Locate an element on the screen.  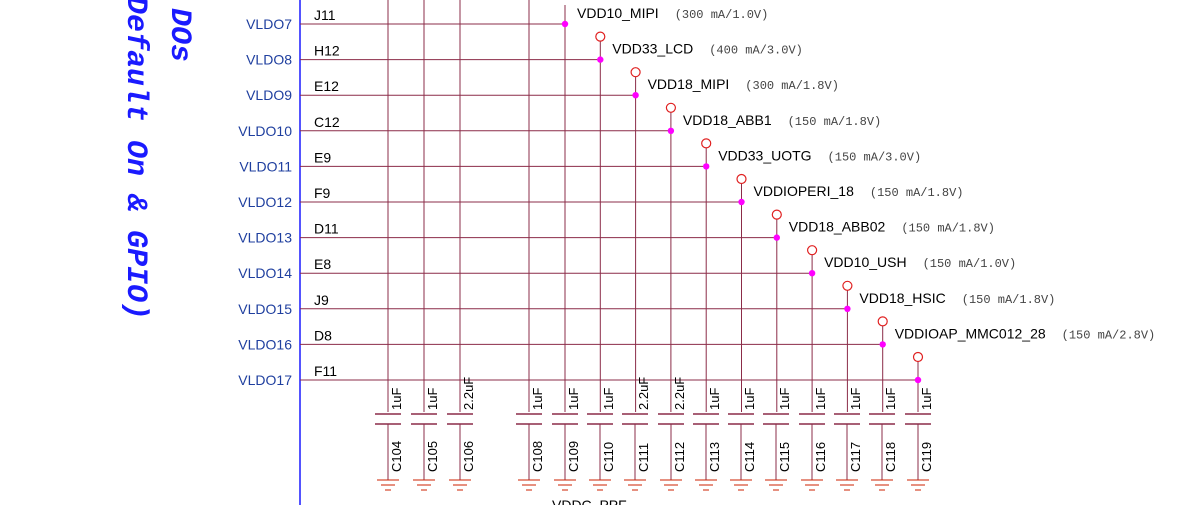
rating-label: (150 mA/2.8V) is located at coordinates (1109, 335).